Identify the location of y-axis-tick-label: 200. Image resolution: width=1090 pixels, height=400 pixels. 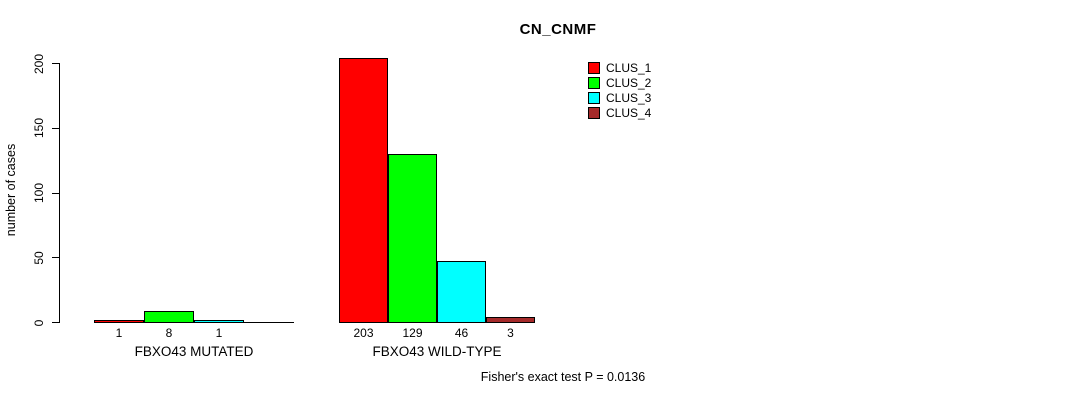
(39, 63).